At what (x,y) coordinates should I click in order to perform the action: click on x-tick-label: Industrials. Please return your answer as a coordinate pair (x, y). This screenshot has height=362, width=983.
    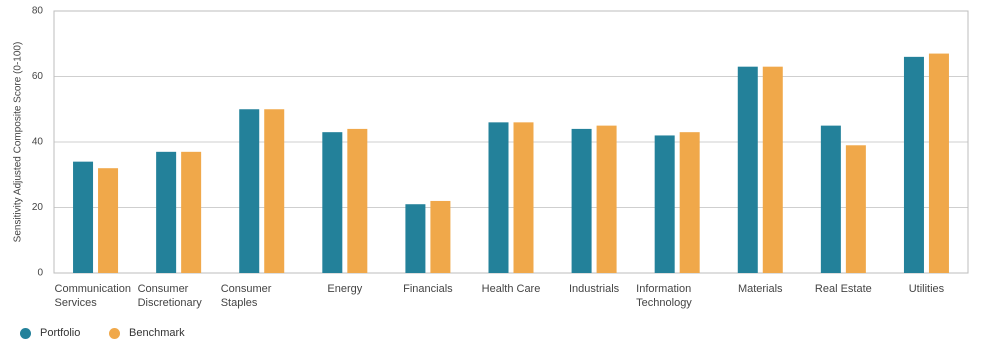
    Looking at the image, I should click on (594, 289).